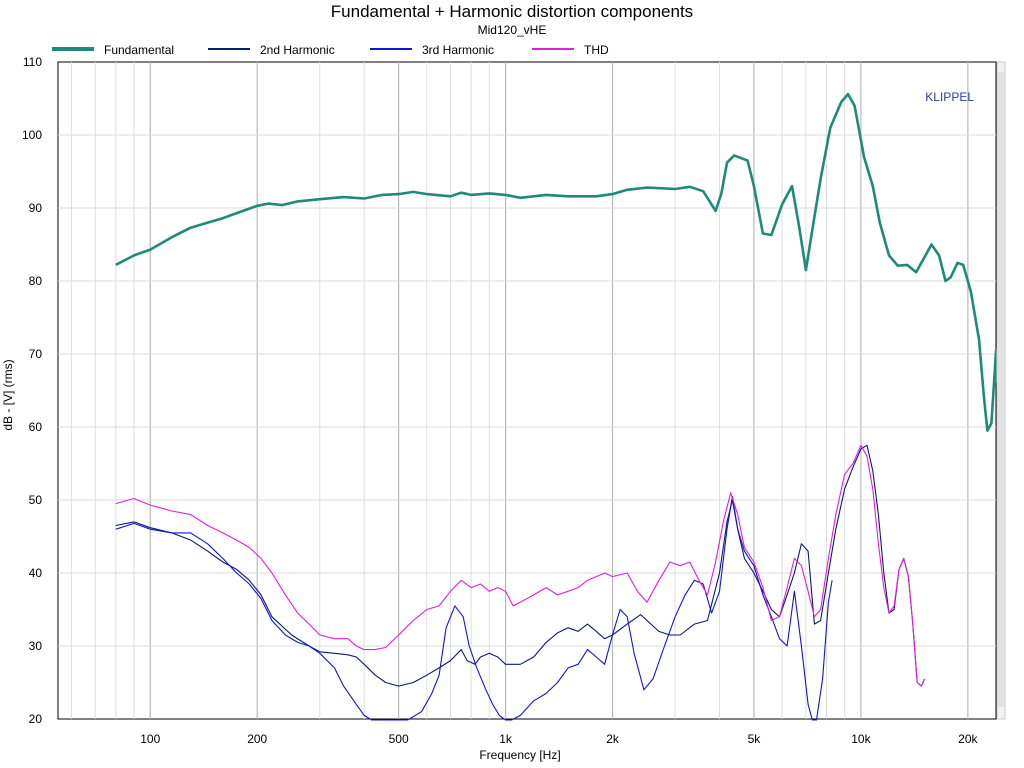  I want to click on legend-label-thd: THD, so click(596, 50).